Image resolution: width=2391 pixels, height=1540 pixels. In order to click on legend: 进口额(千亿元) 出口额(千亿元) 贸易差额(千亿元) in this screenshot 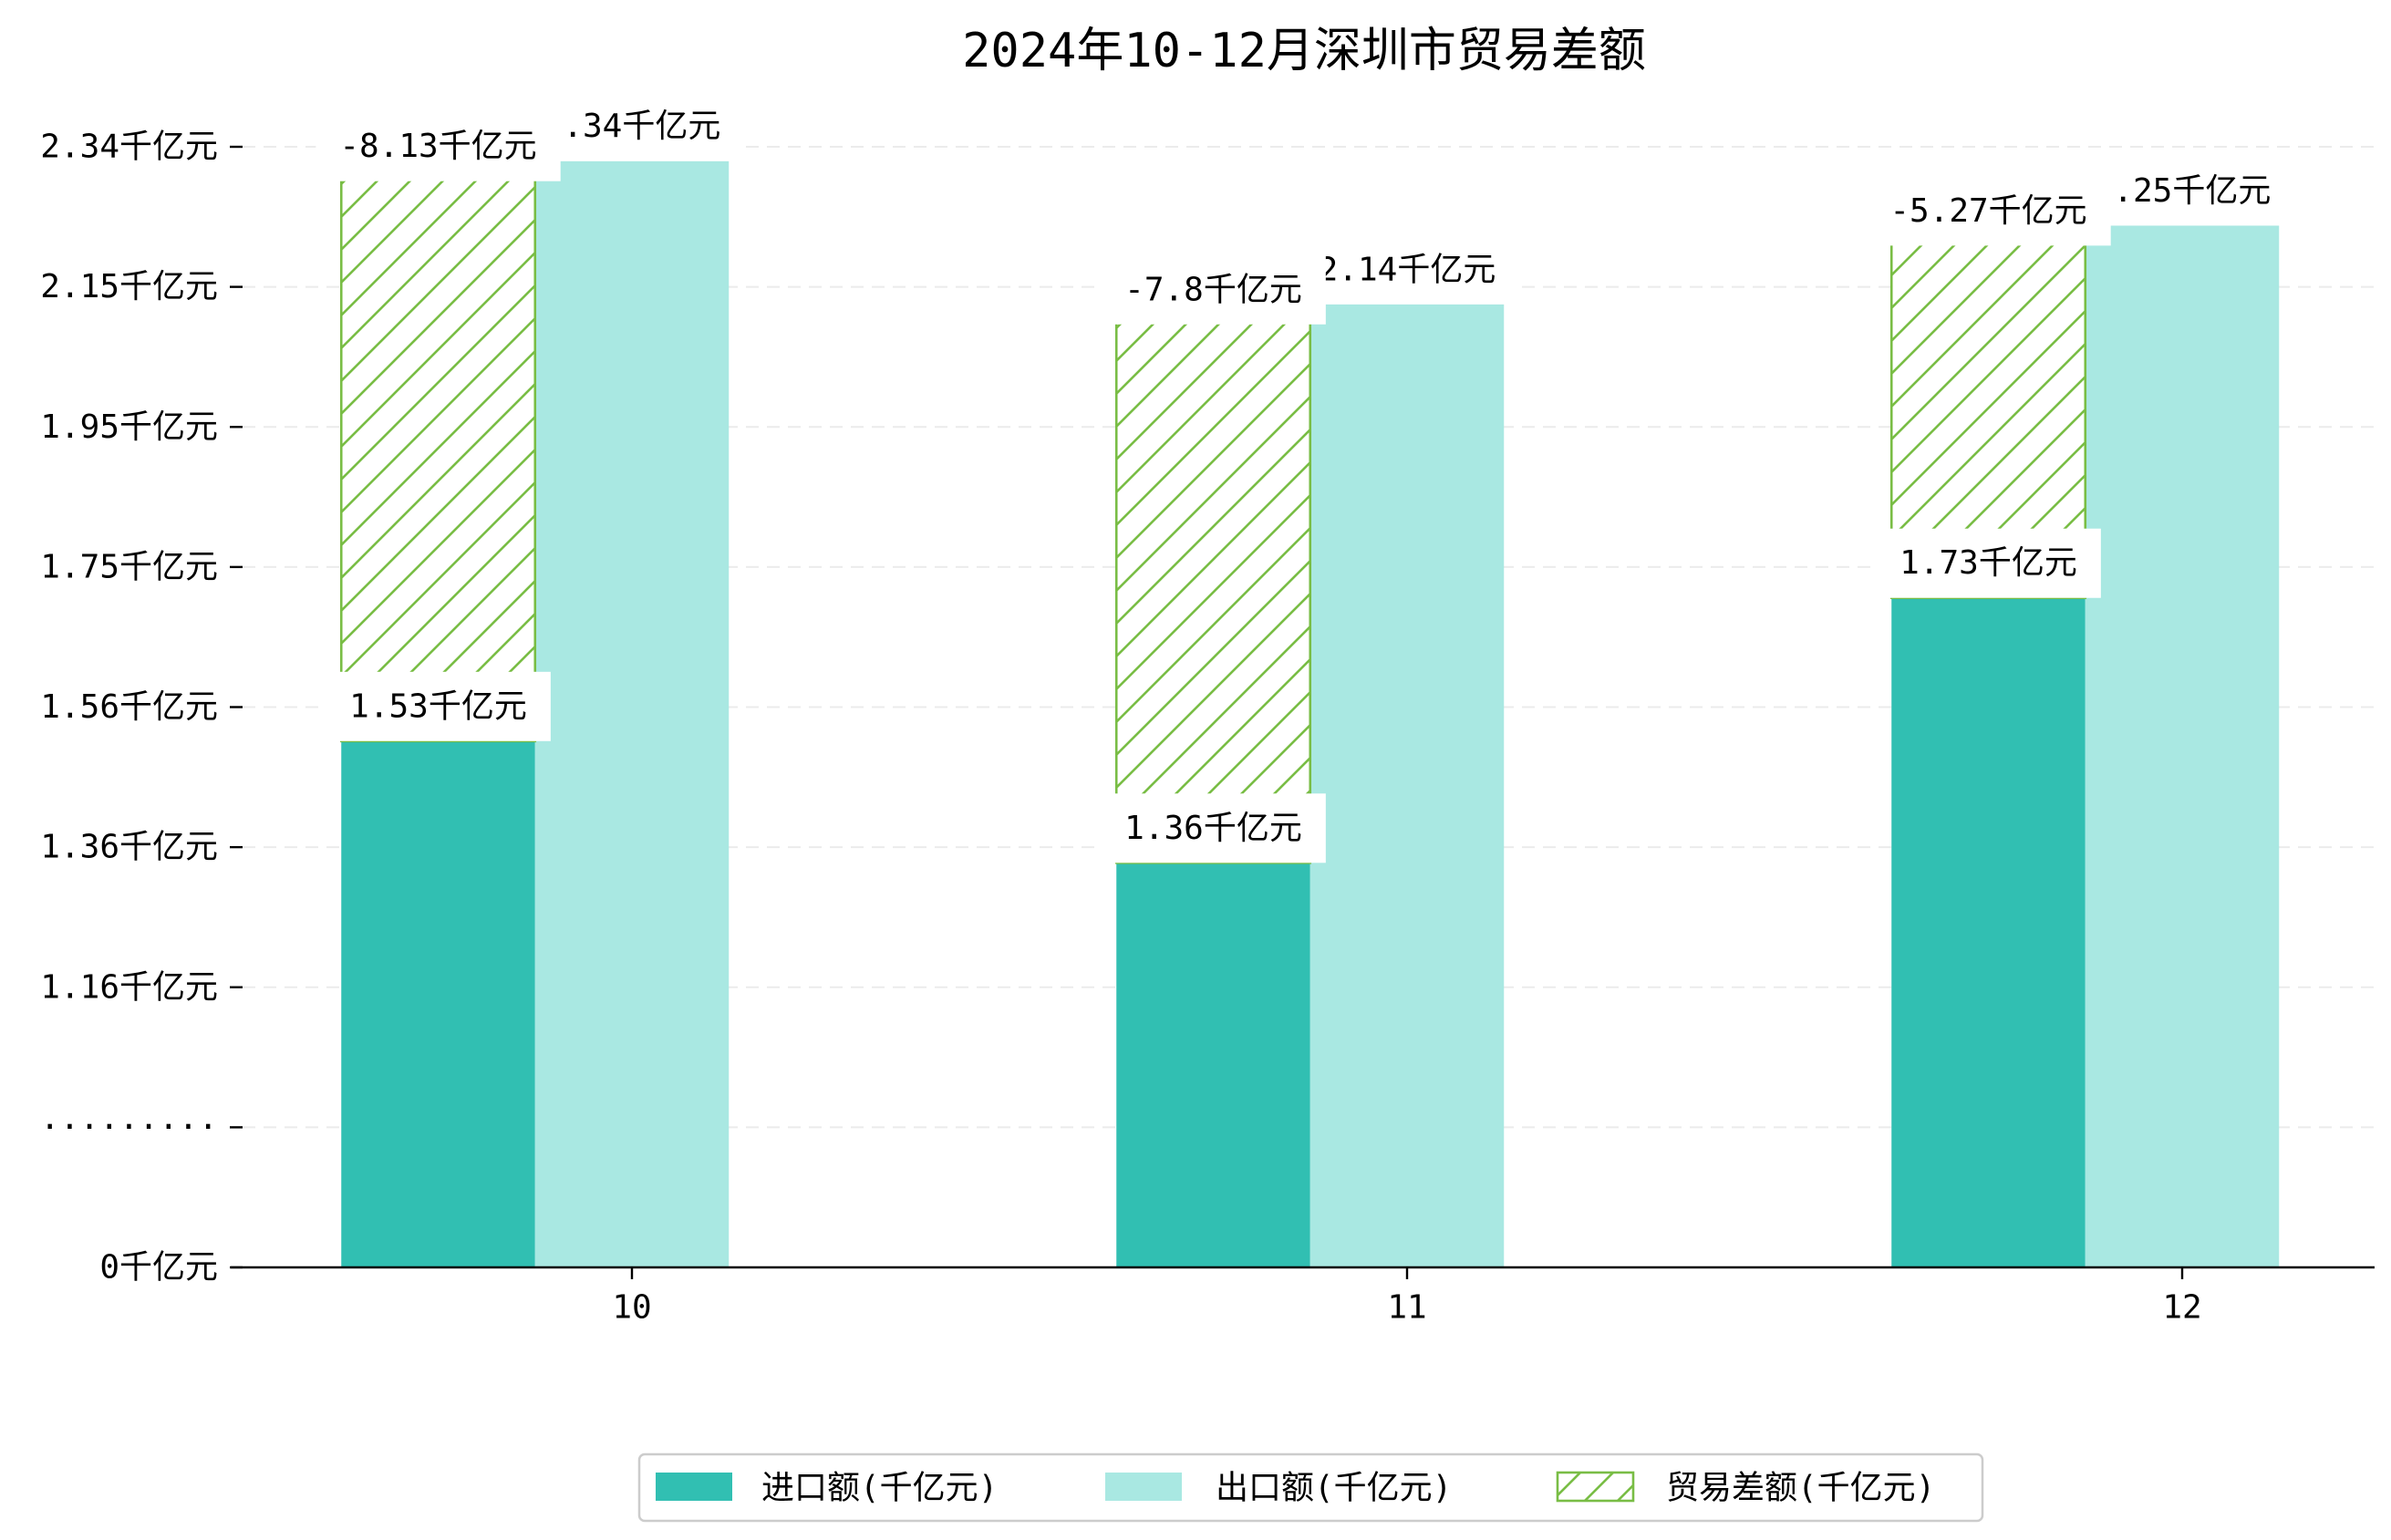, I will do `click(1310, 1487)`.